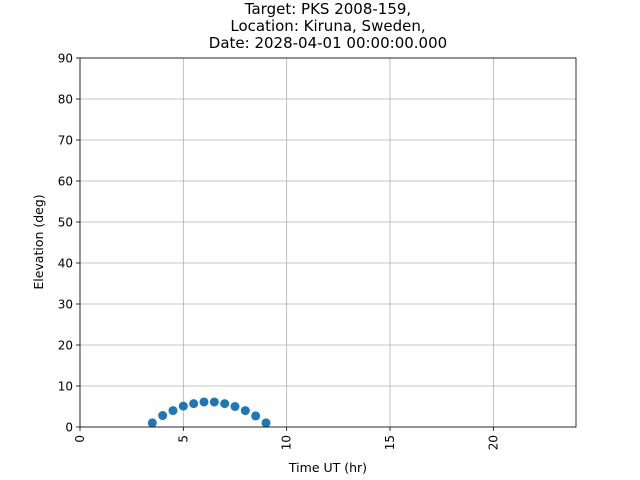  I want to click on y-tick-label: 60, so click(65, 182).